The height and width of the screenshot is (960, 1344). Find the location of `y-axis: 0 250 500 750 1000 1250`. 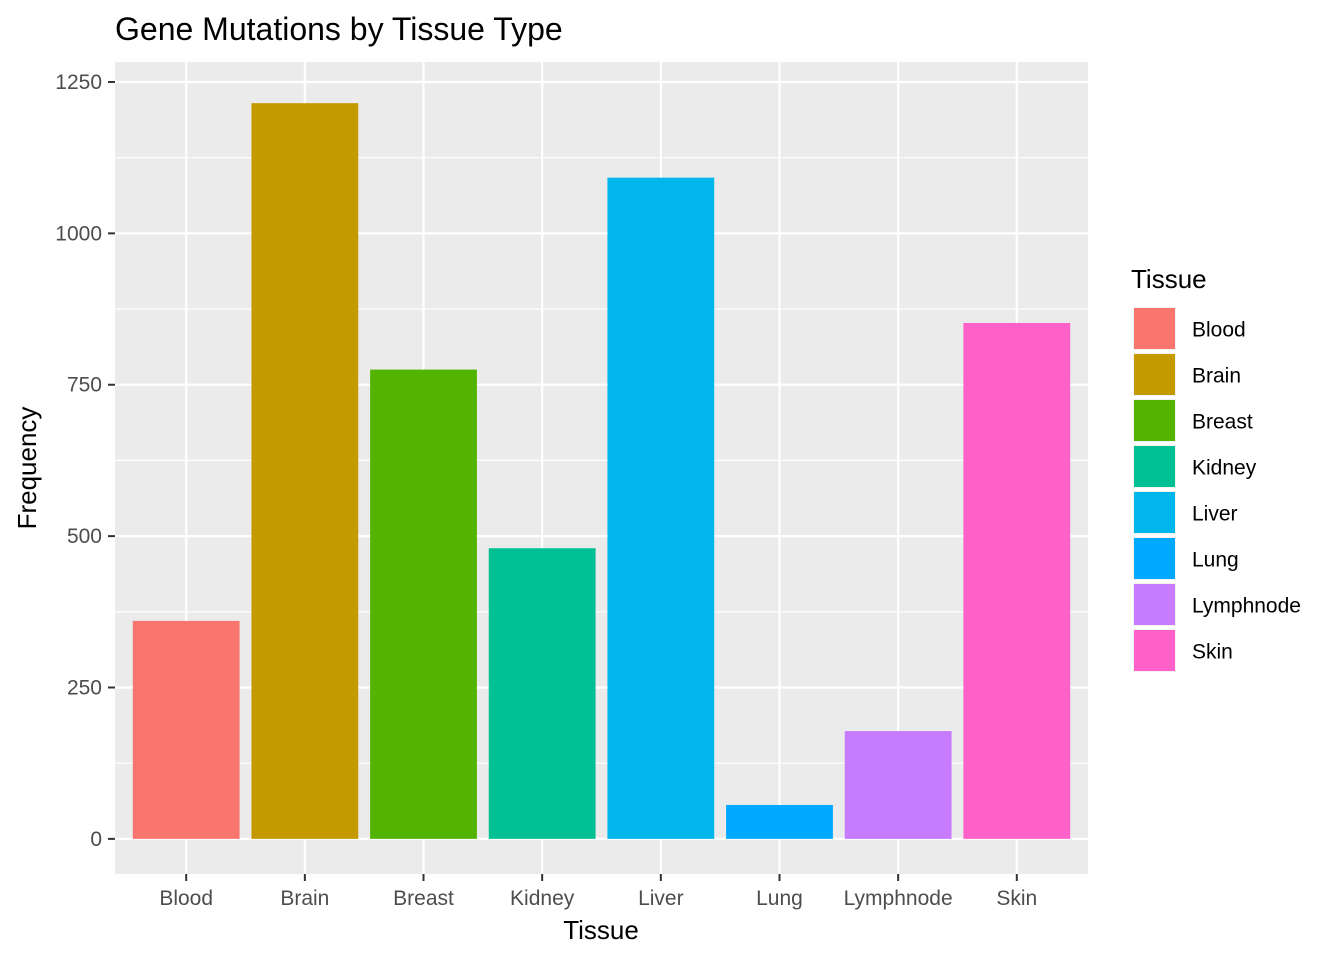

y-axis: 0 250 500 750 1000 1250 is located at coordinates (85, 461).